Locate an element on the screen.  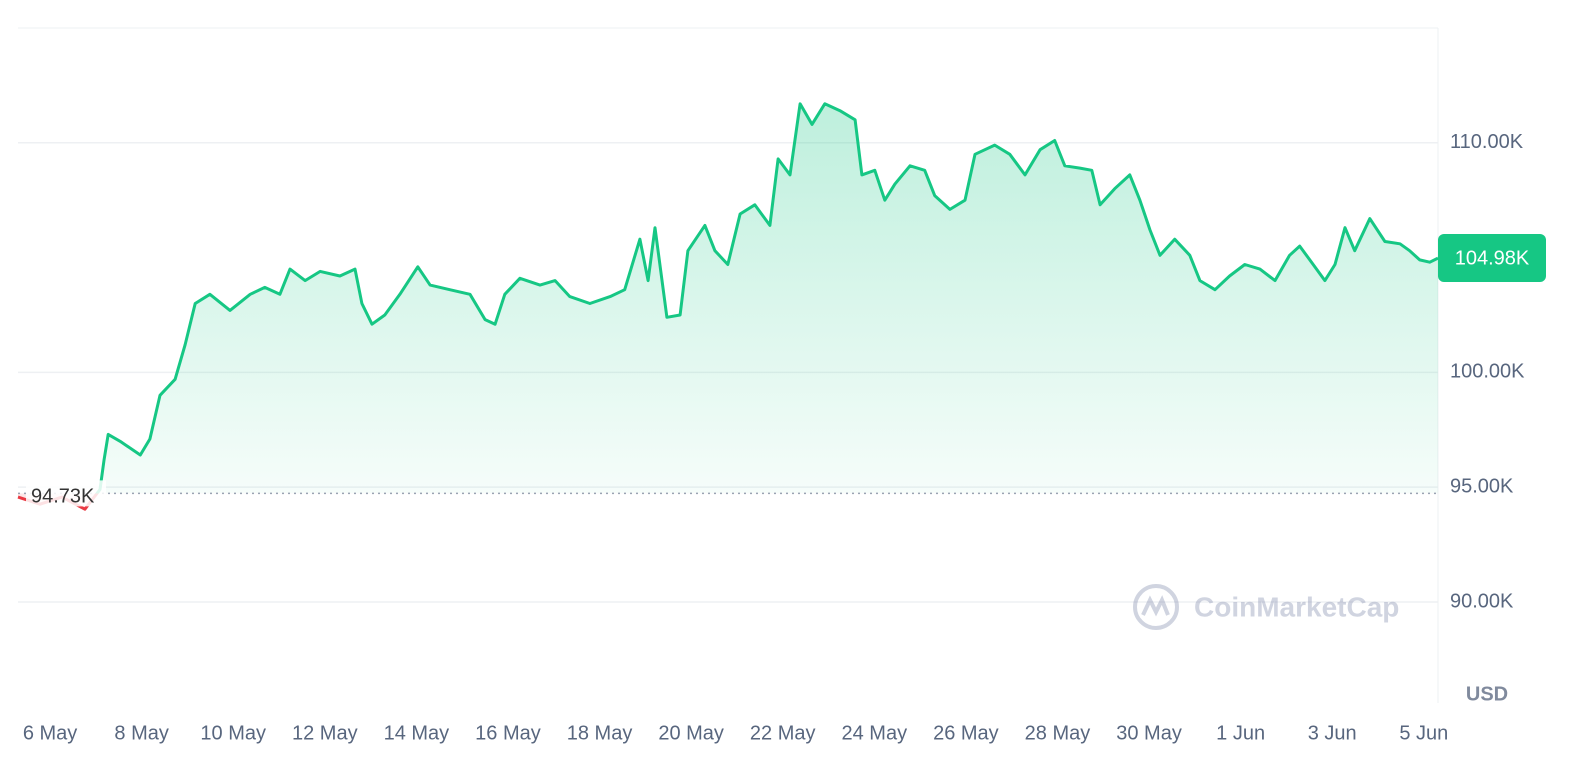
x-tick-label: 12 May is located at coordinates (325, 733).